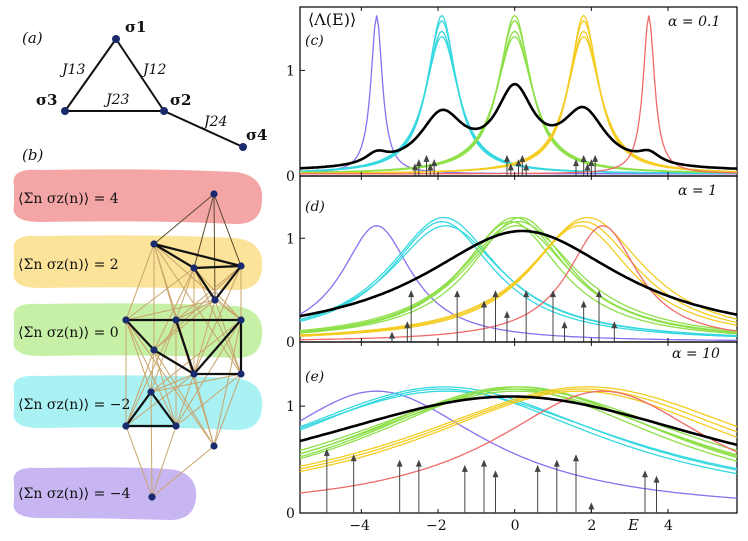  I want to click on sector-label-m2: ⟨Σn σz(n)⟩ = −2, so click(74, 405).